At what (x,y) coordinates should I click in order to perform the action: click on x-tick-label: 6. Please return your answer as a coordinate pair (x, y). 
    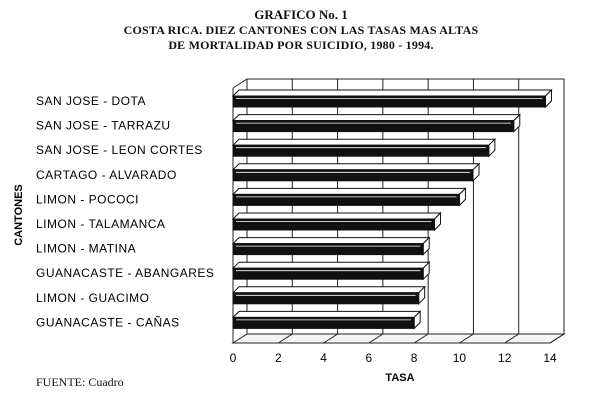
    Looking at the image, I should click on (369, 358).